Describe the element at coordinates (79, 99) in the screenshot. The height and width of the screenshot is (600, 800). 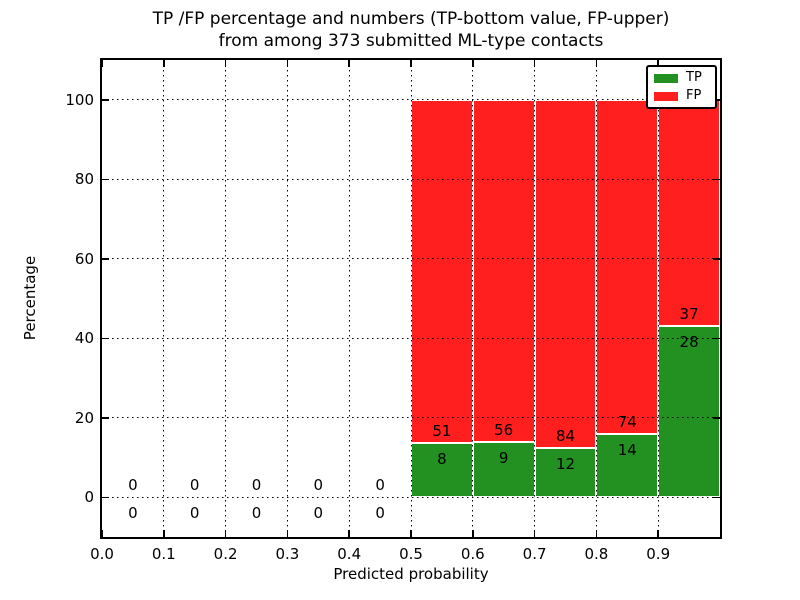
I see `y-tick-label: 100` at that location.